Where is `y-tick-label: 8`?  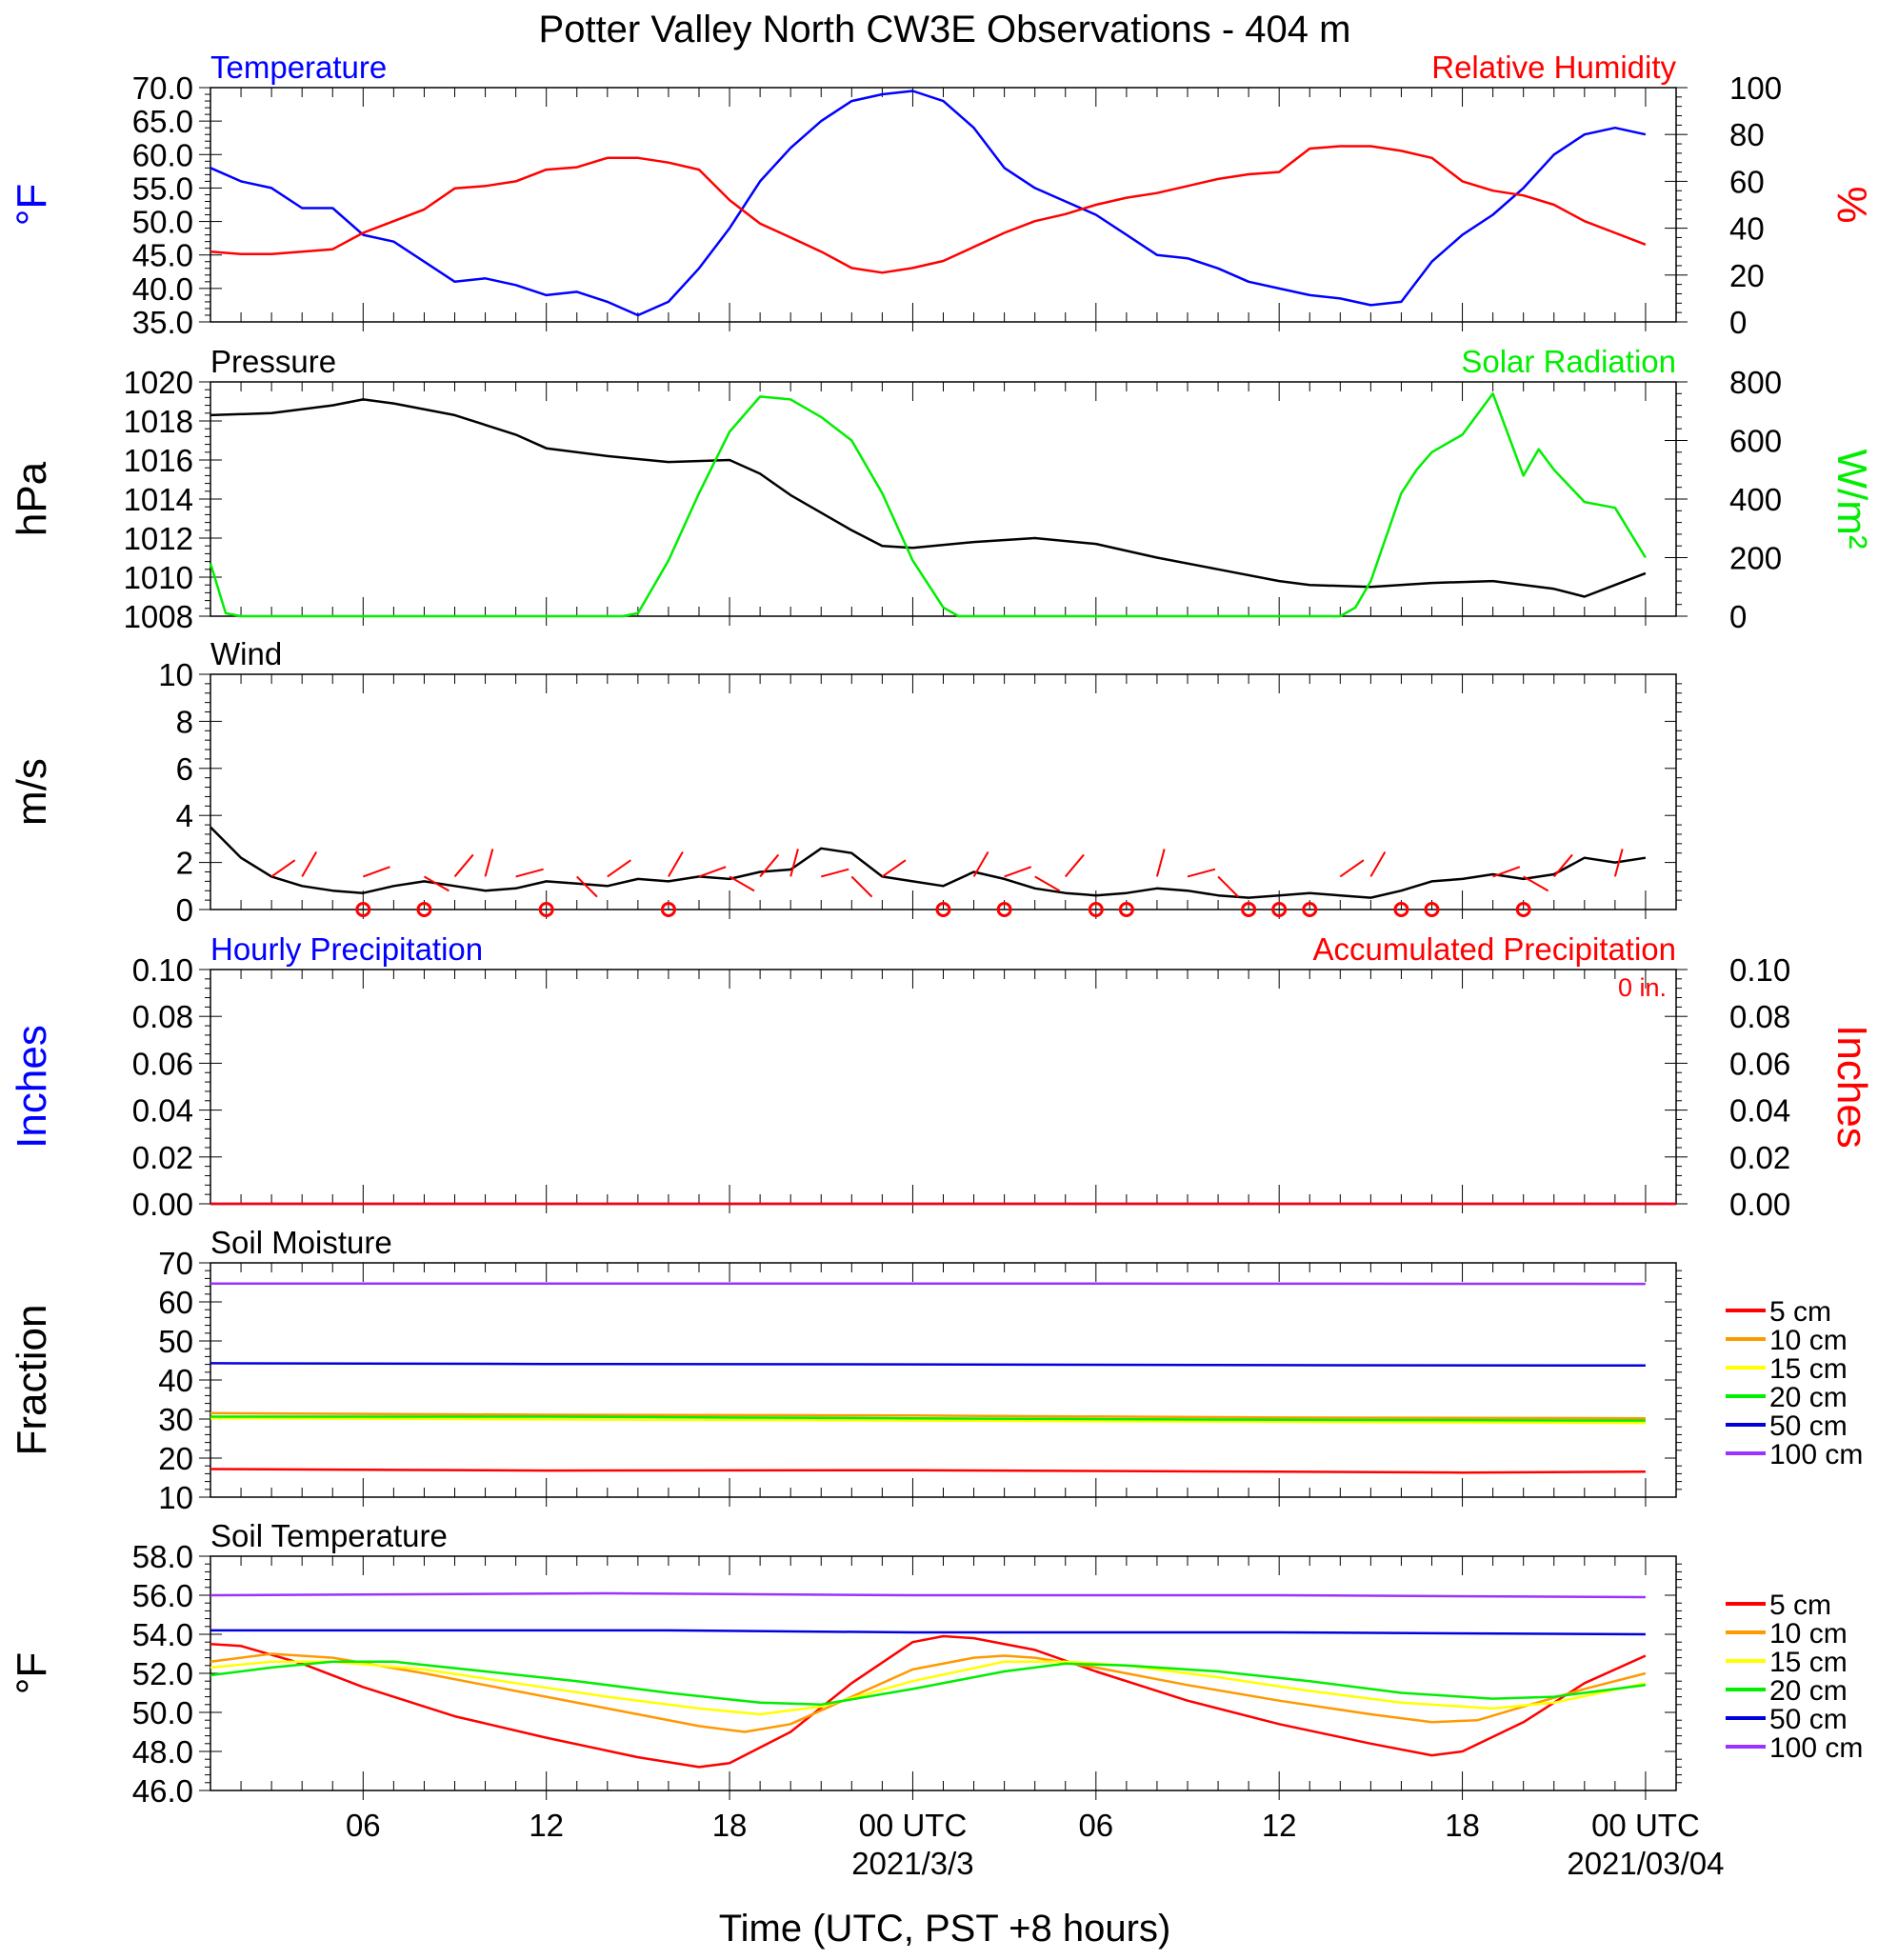
y-tick-label: 8 is located at coordinates (184, 721).